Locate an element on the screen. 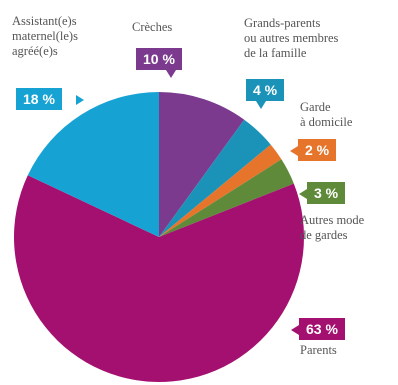  label-autres-modes: Autres mode de gardes is located at coordinates (332, 227).